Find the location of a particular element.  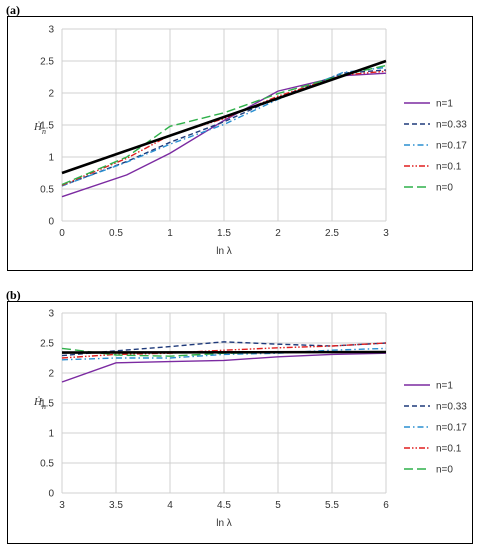

chart-b-ytick-label: 0.5 is located at coordinates (47, 464).